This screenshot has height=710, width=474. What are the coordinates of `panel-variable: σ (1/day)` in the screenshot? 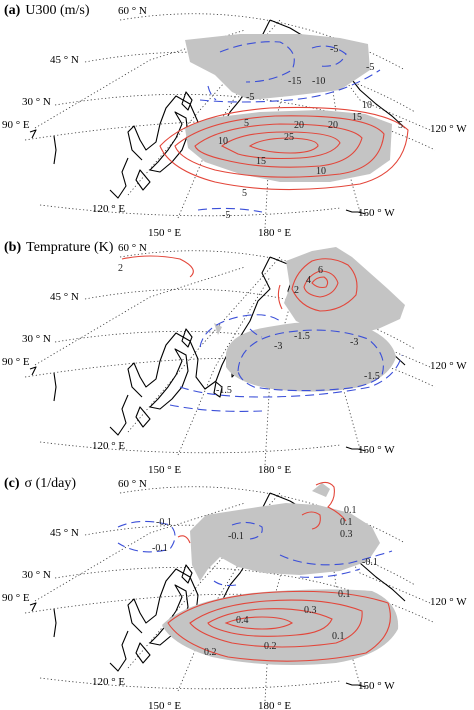 It's located at (51, 483).